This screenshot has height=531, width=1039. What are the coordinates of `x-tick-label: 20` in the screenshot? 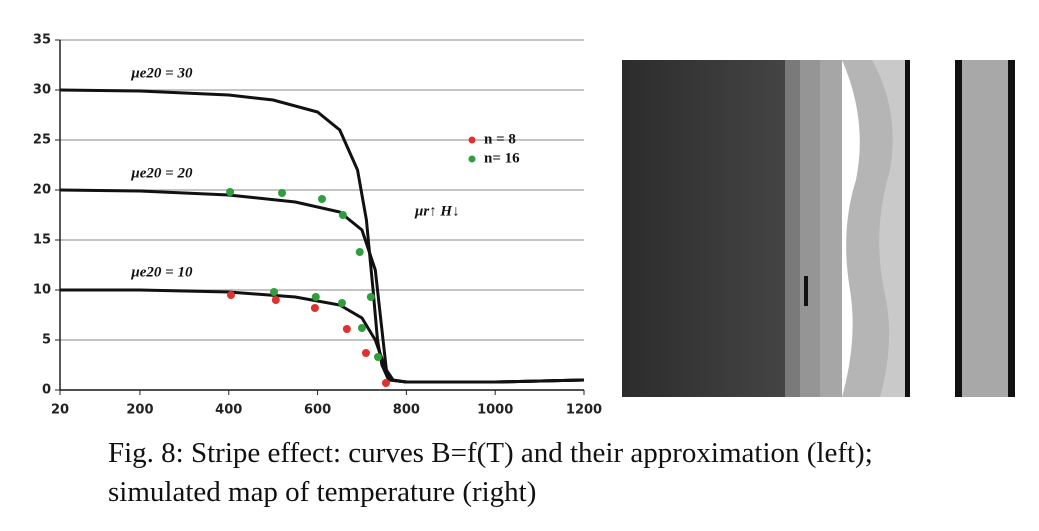 It's located at (60, 410).